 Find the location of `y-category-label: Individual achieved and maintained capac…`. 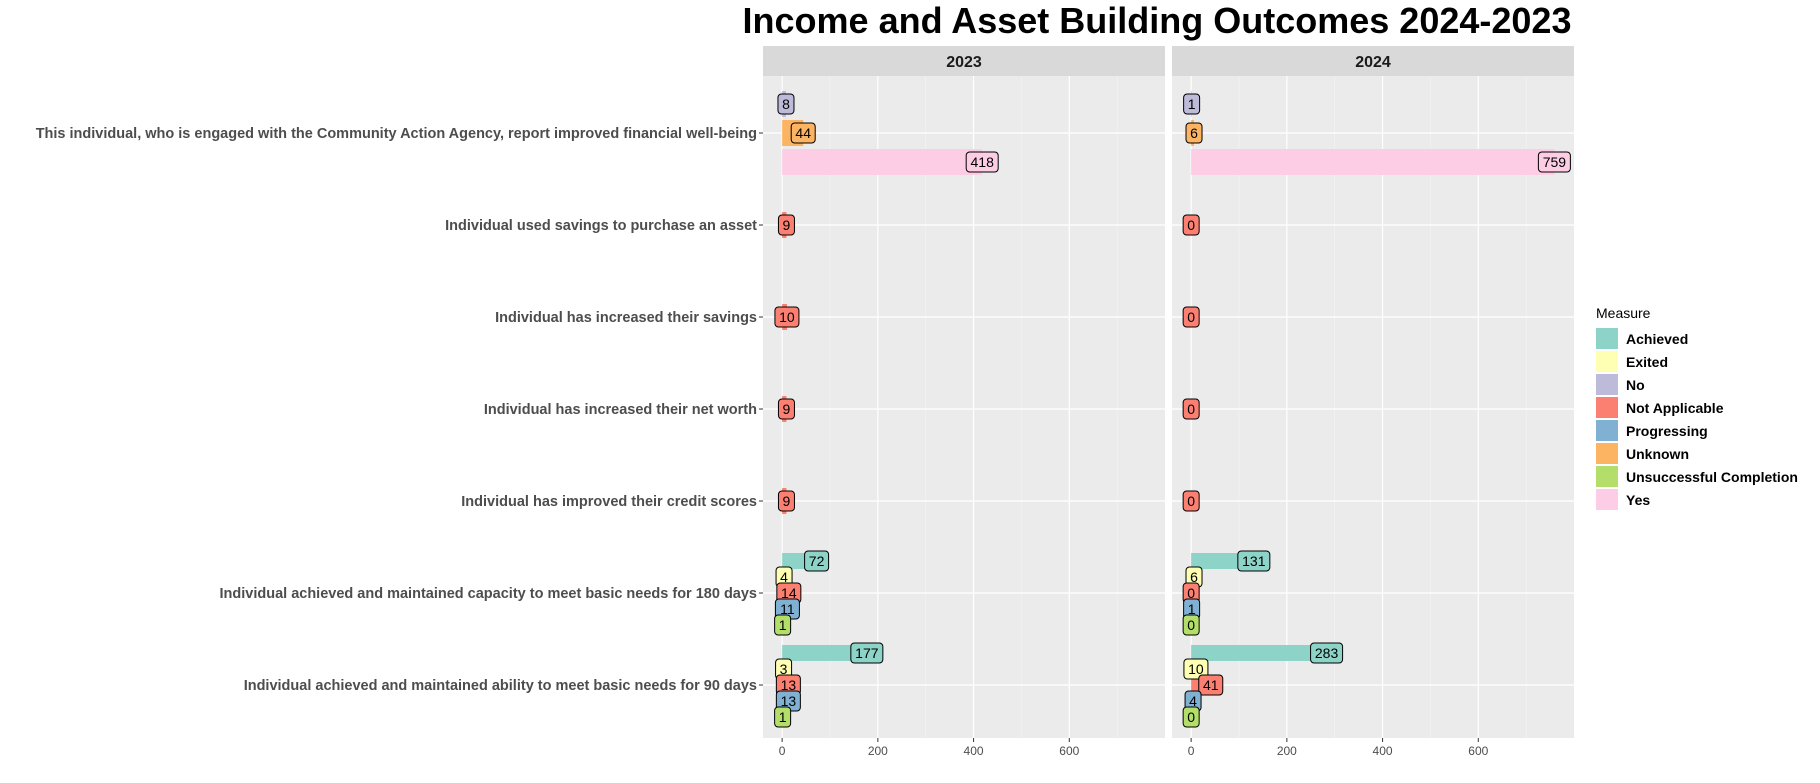

y-category-label: Individual achieved and maintained capac… is located at coordinates (489, 594).